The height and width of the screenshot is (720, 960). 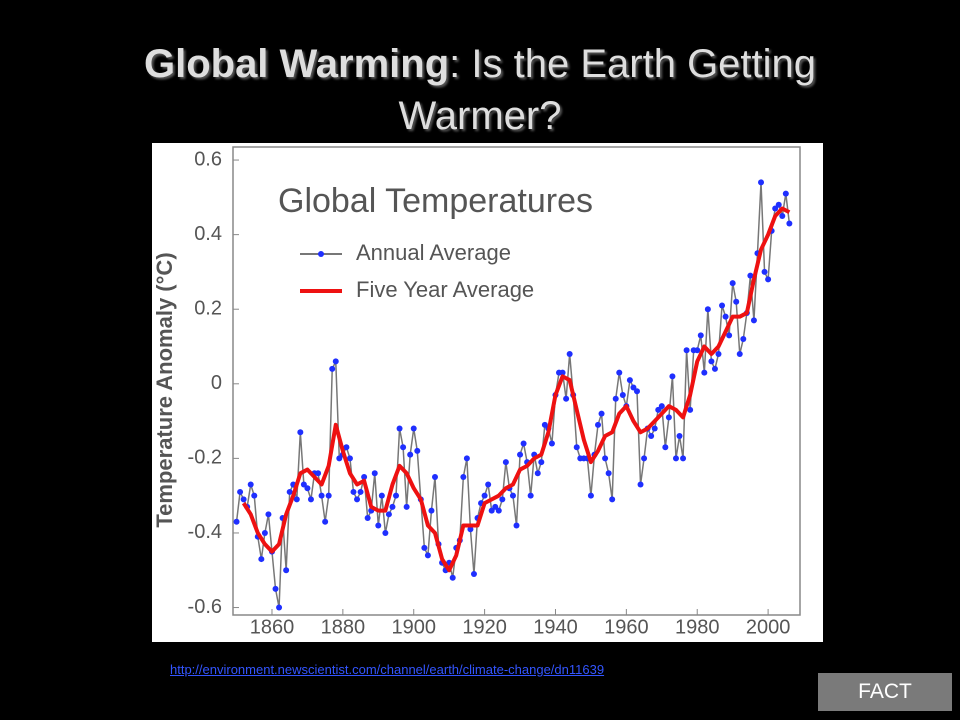 What do you see at coordinates (885, 692) in the screenshot?
I see `fact-button: FACT` at bounding box center [885, 692].